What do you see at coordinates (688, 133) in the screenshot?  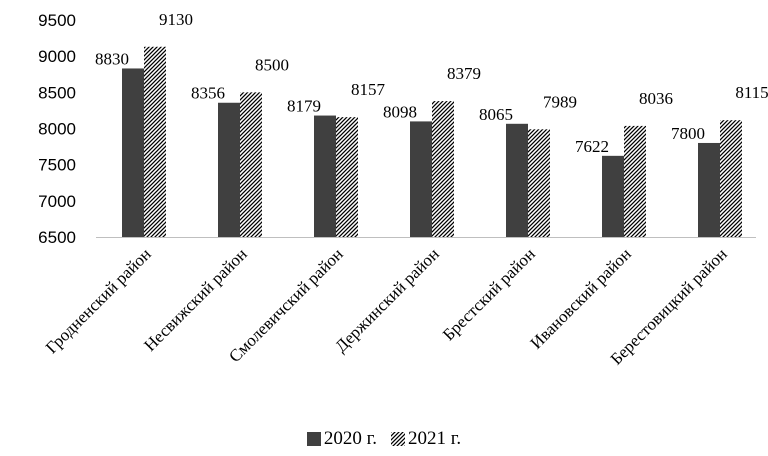 I see `data-label-2020: 7800` at bounding box center [688, 133].